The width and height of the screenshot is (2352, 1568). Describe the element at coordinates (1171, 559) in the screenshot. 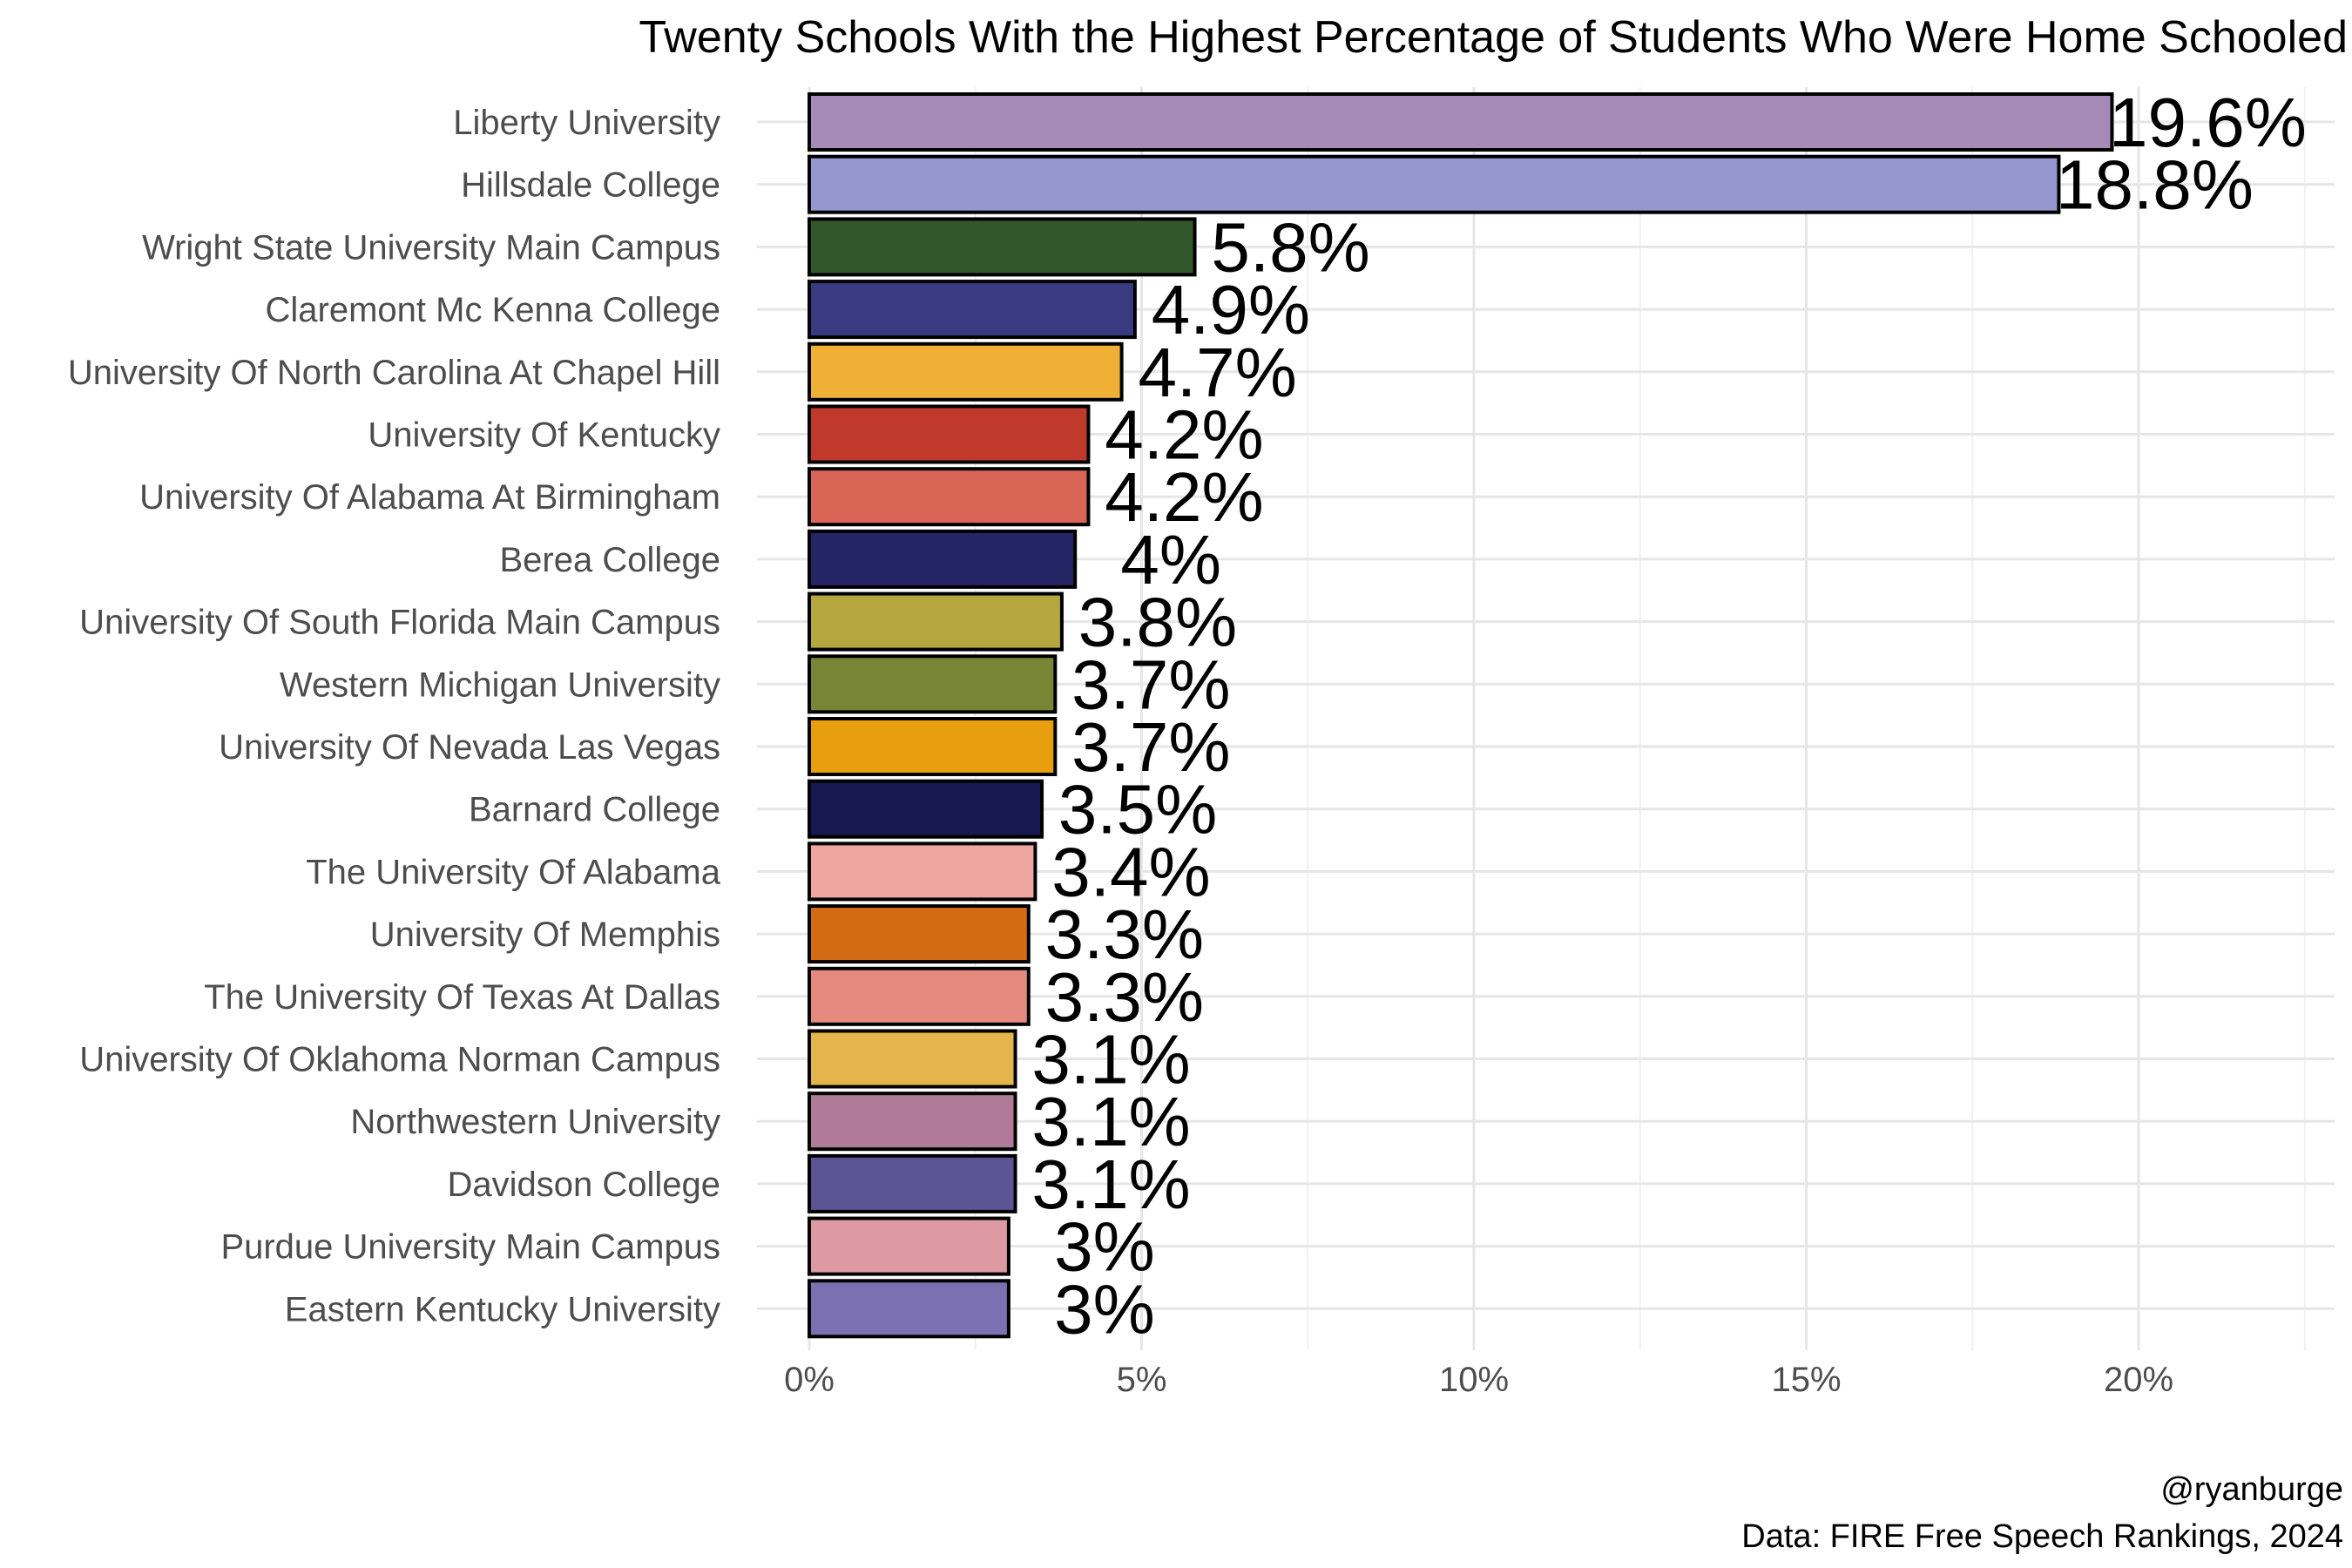

I see `value-label: 4%` at that location.